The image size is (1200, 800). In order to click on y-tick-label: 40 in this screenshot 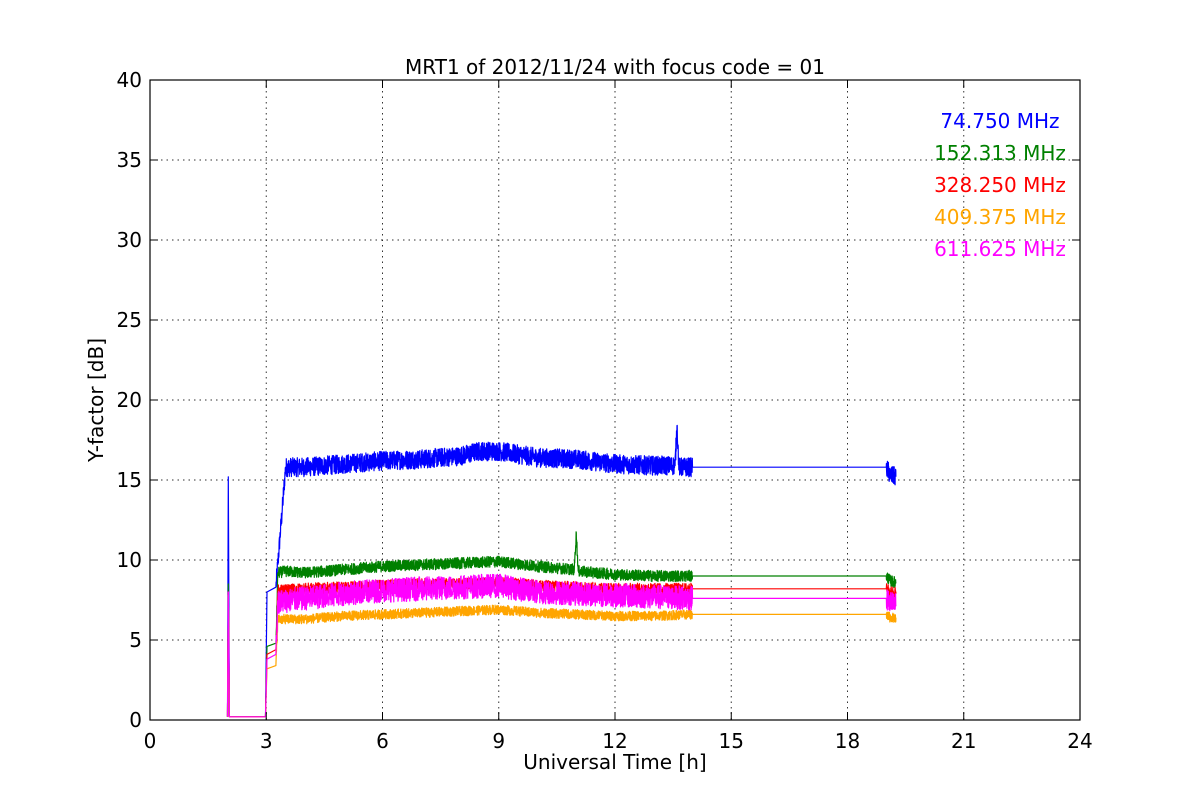, I will do `click(129, 80)`.